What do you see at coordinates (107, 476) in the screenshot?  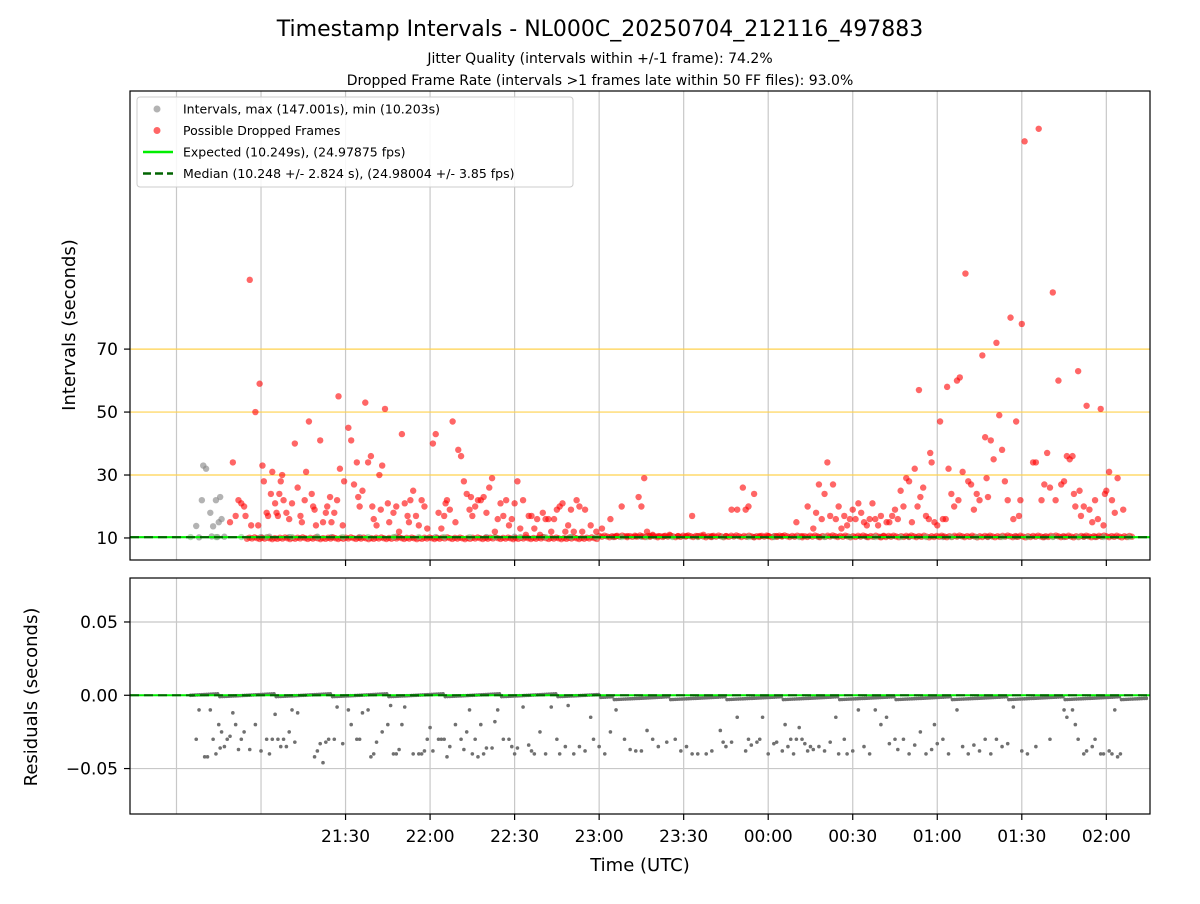 I see `y-tick-label: 30` at bounding box center [107, 476].